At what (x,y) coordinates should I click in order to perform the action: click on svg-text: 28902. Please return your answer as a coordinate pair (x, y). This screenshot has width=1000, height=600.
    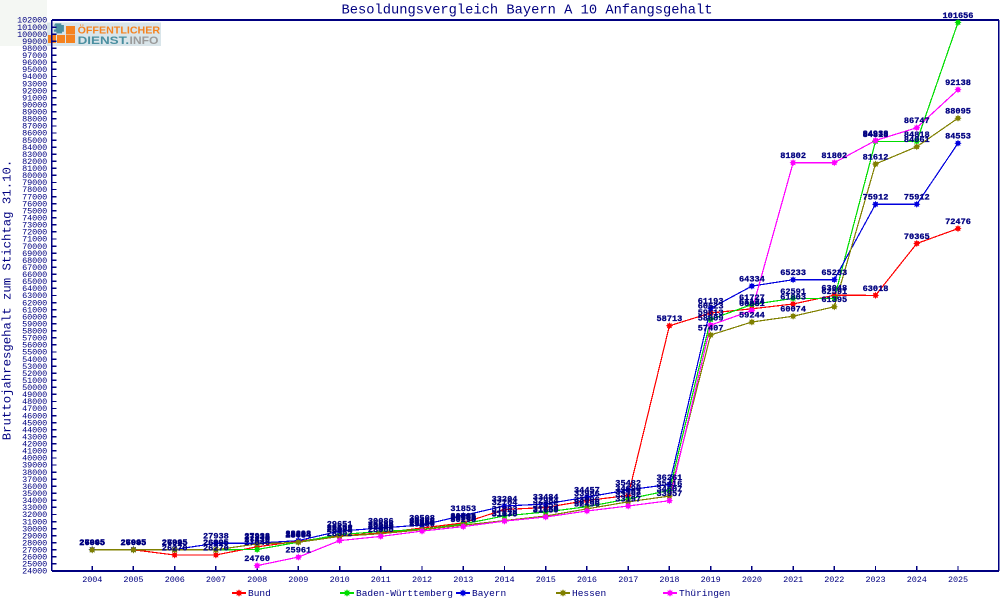
    Looking at the image, I should click on (340, 530).